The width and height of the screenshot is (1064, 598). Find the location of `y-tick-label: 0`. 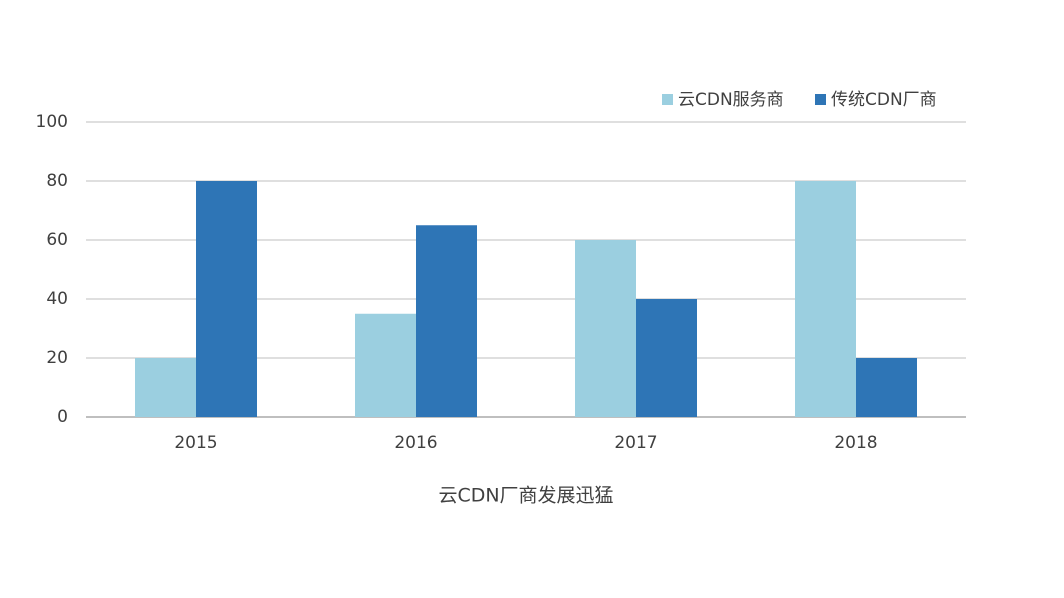

y-tick-label: 0 is located at coordinates (62, 417).